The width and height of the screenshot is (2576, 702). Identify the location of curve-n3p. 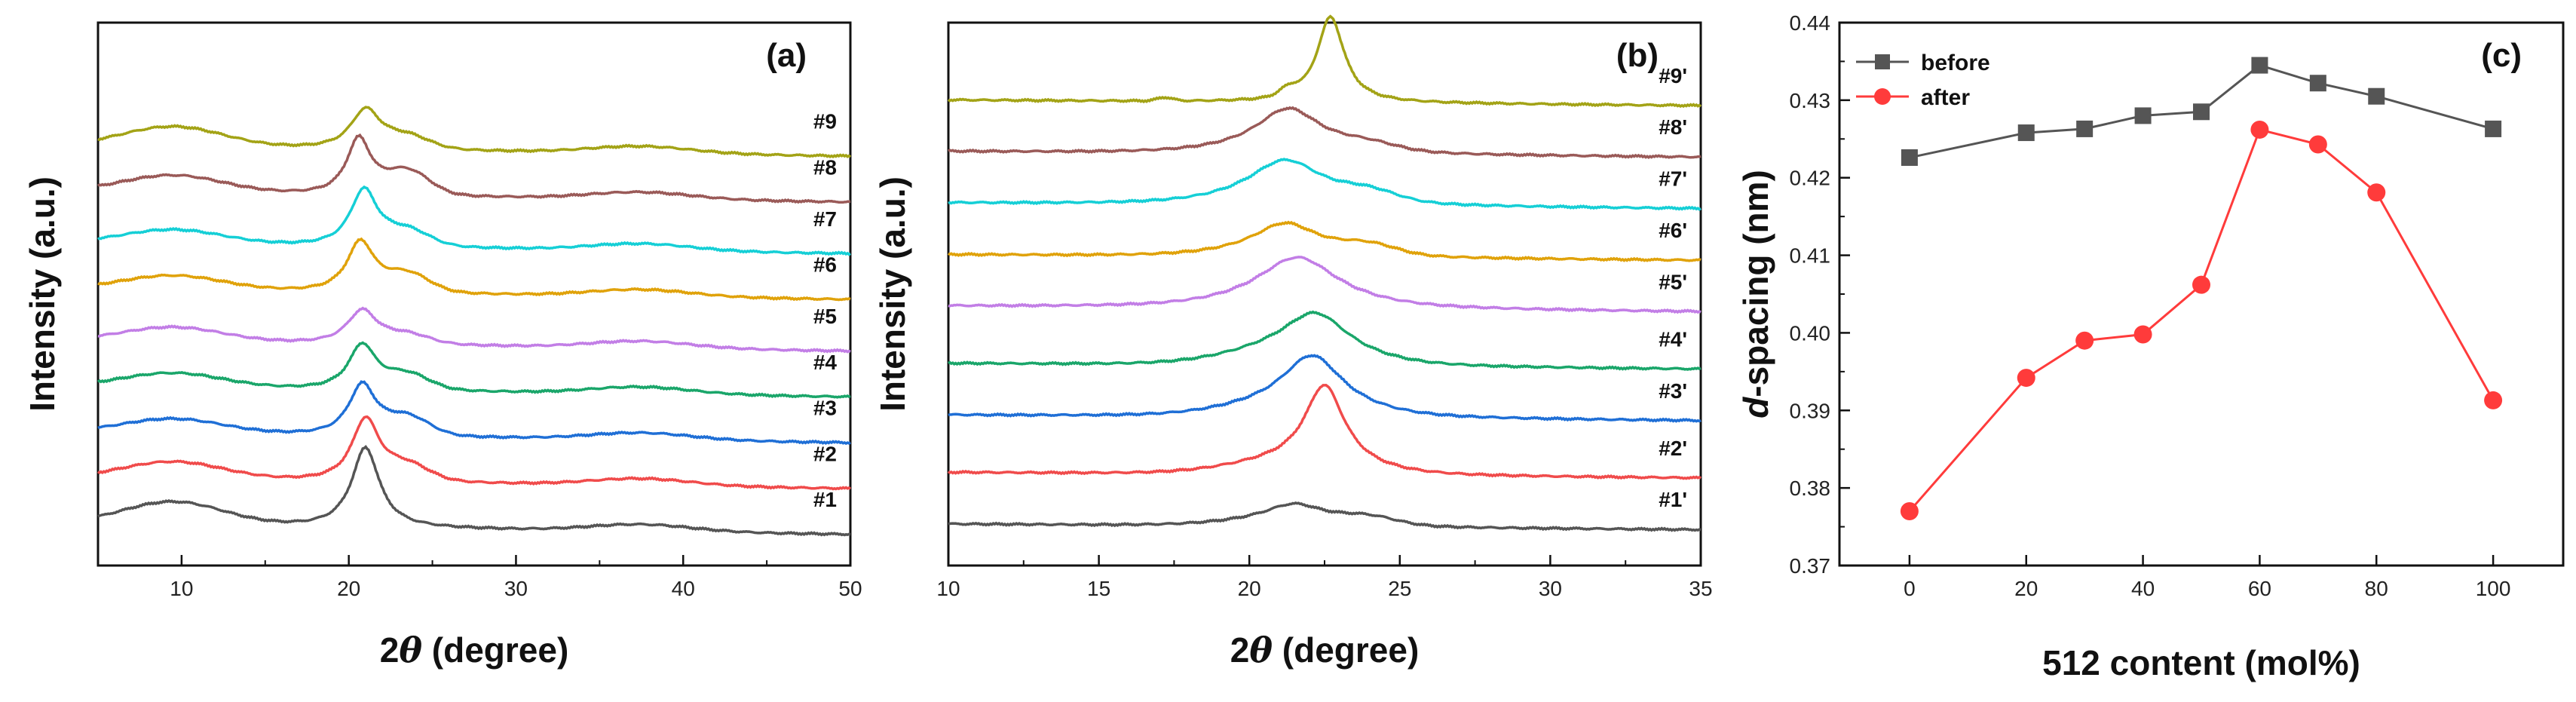
(1325, 388).